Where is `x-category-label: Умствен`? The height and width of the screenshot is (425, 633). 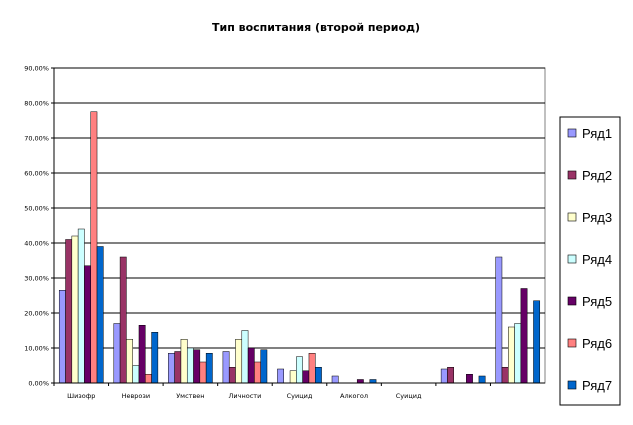
x-category-label: Умствен is located at coordinates (190, 396).